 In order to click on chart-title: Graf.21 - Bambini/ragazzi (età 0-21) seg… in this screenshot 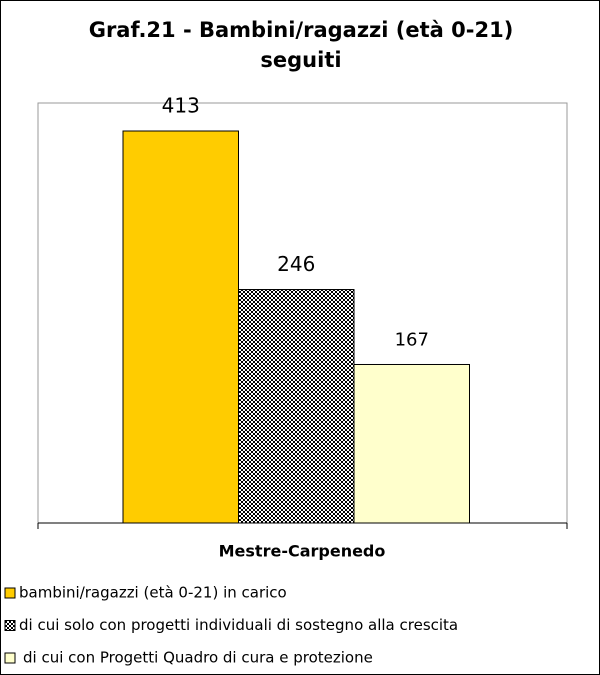, I will do `click(301, 45)`.